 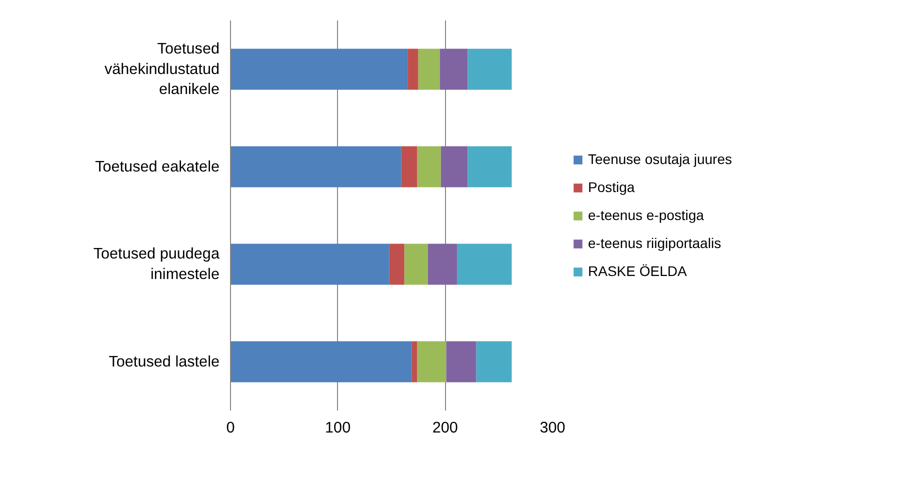 What do you see at coordinates (553, 428) in the screenshot?
I see `x-tick-label: 300` at bounding box center [553, 428].